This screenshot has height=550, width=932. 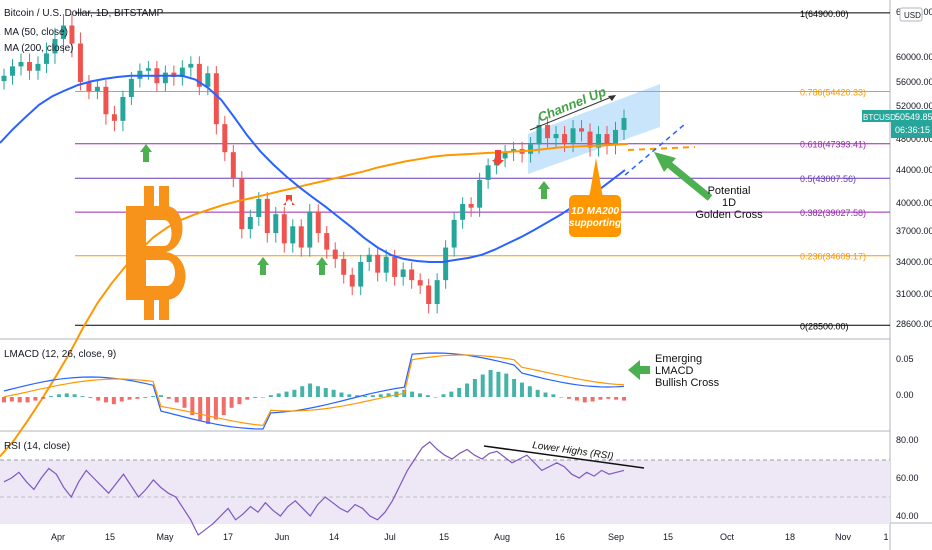 I want to click on price-tag-symbol: BTCUSD, so click(x=879, y=117).